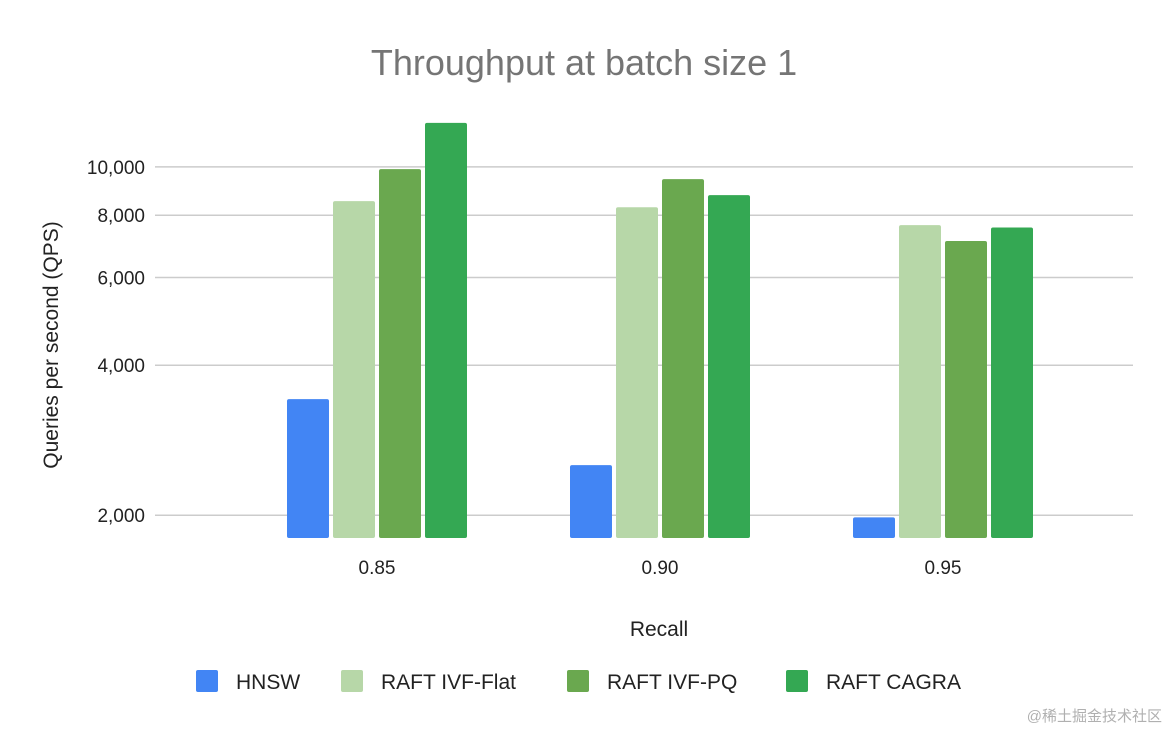 The image size is (1170, 732). What do you see at coordinates (121, 278) in the screenshot?
I see `y-tick-label: 6,000` at bounding box center [121, 278].